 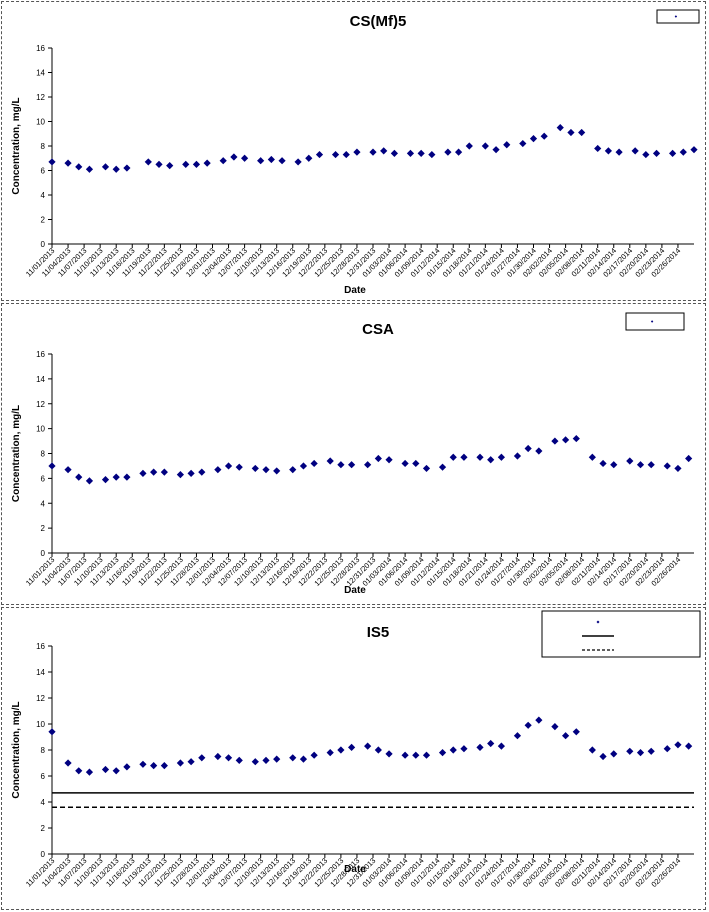 I want to click on y-tick-label: 8, so click(x=43, y=454).